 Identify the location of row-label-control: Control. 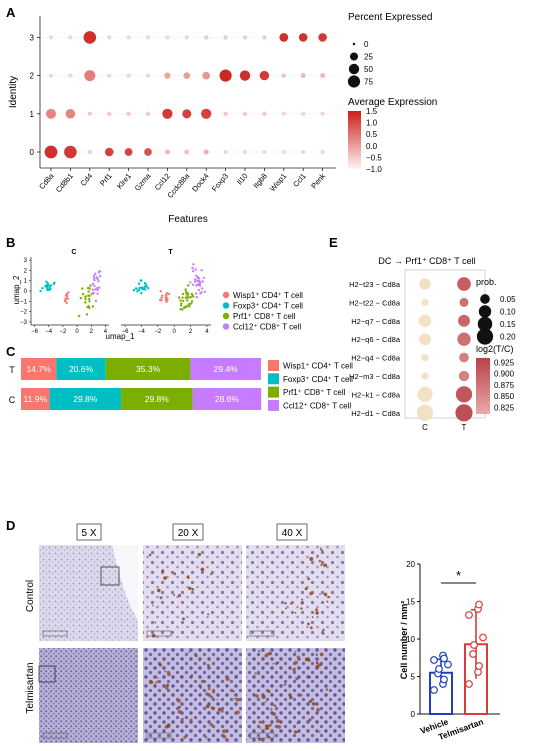
(30, 596).